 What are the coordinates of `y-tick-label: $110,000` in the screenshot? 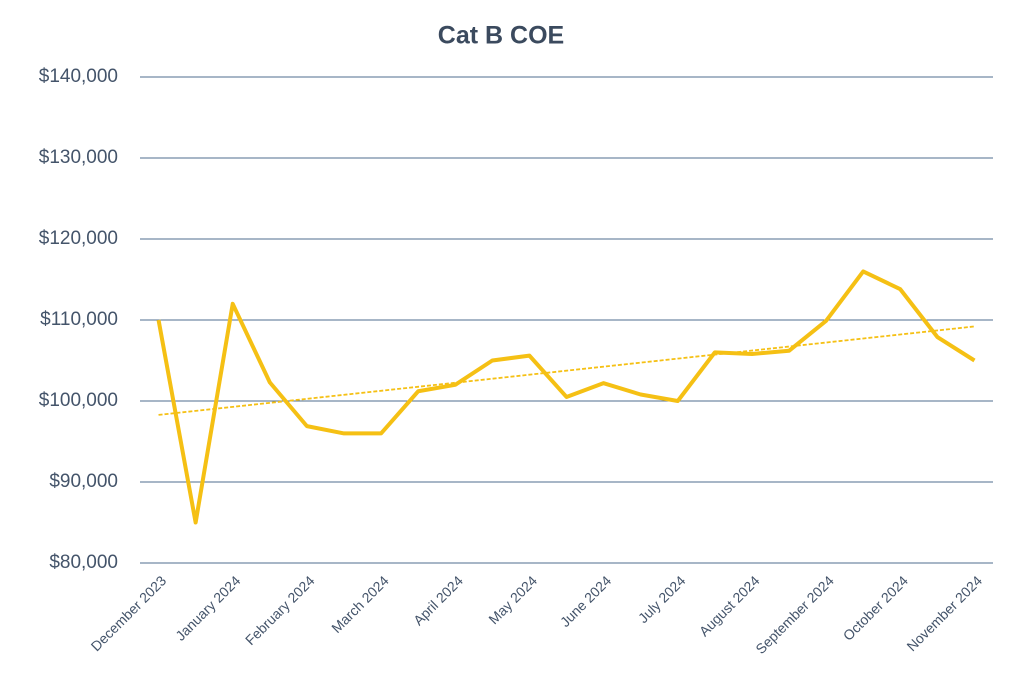 It's located at (79, 319).